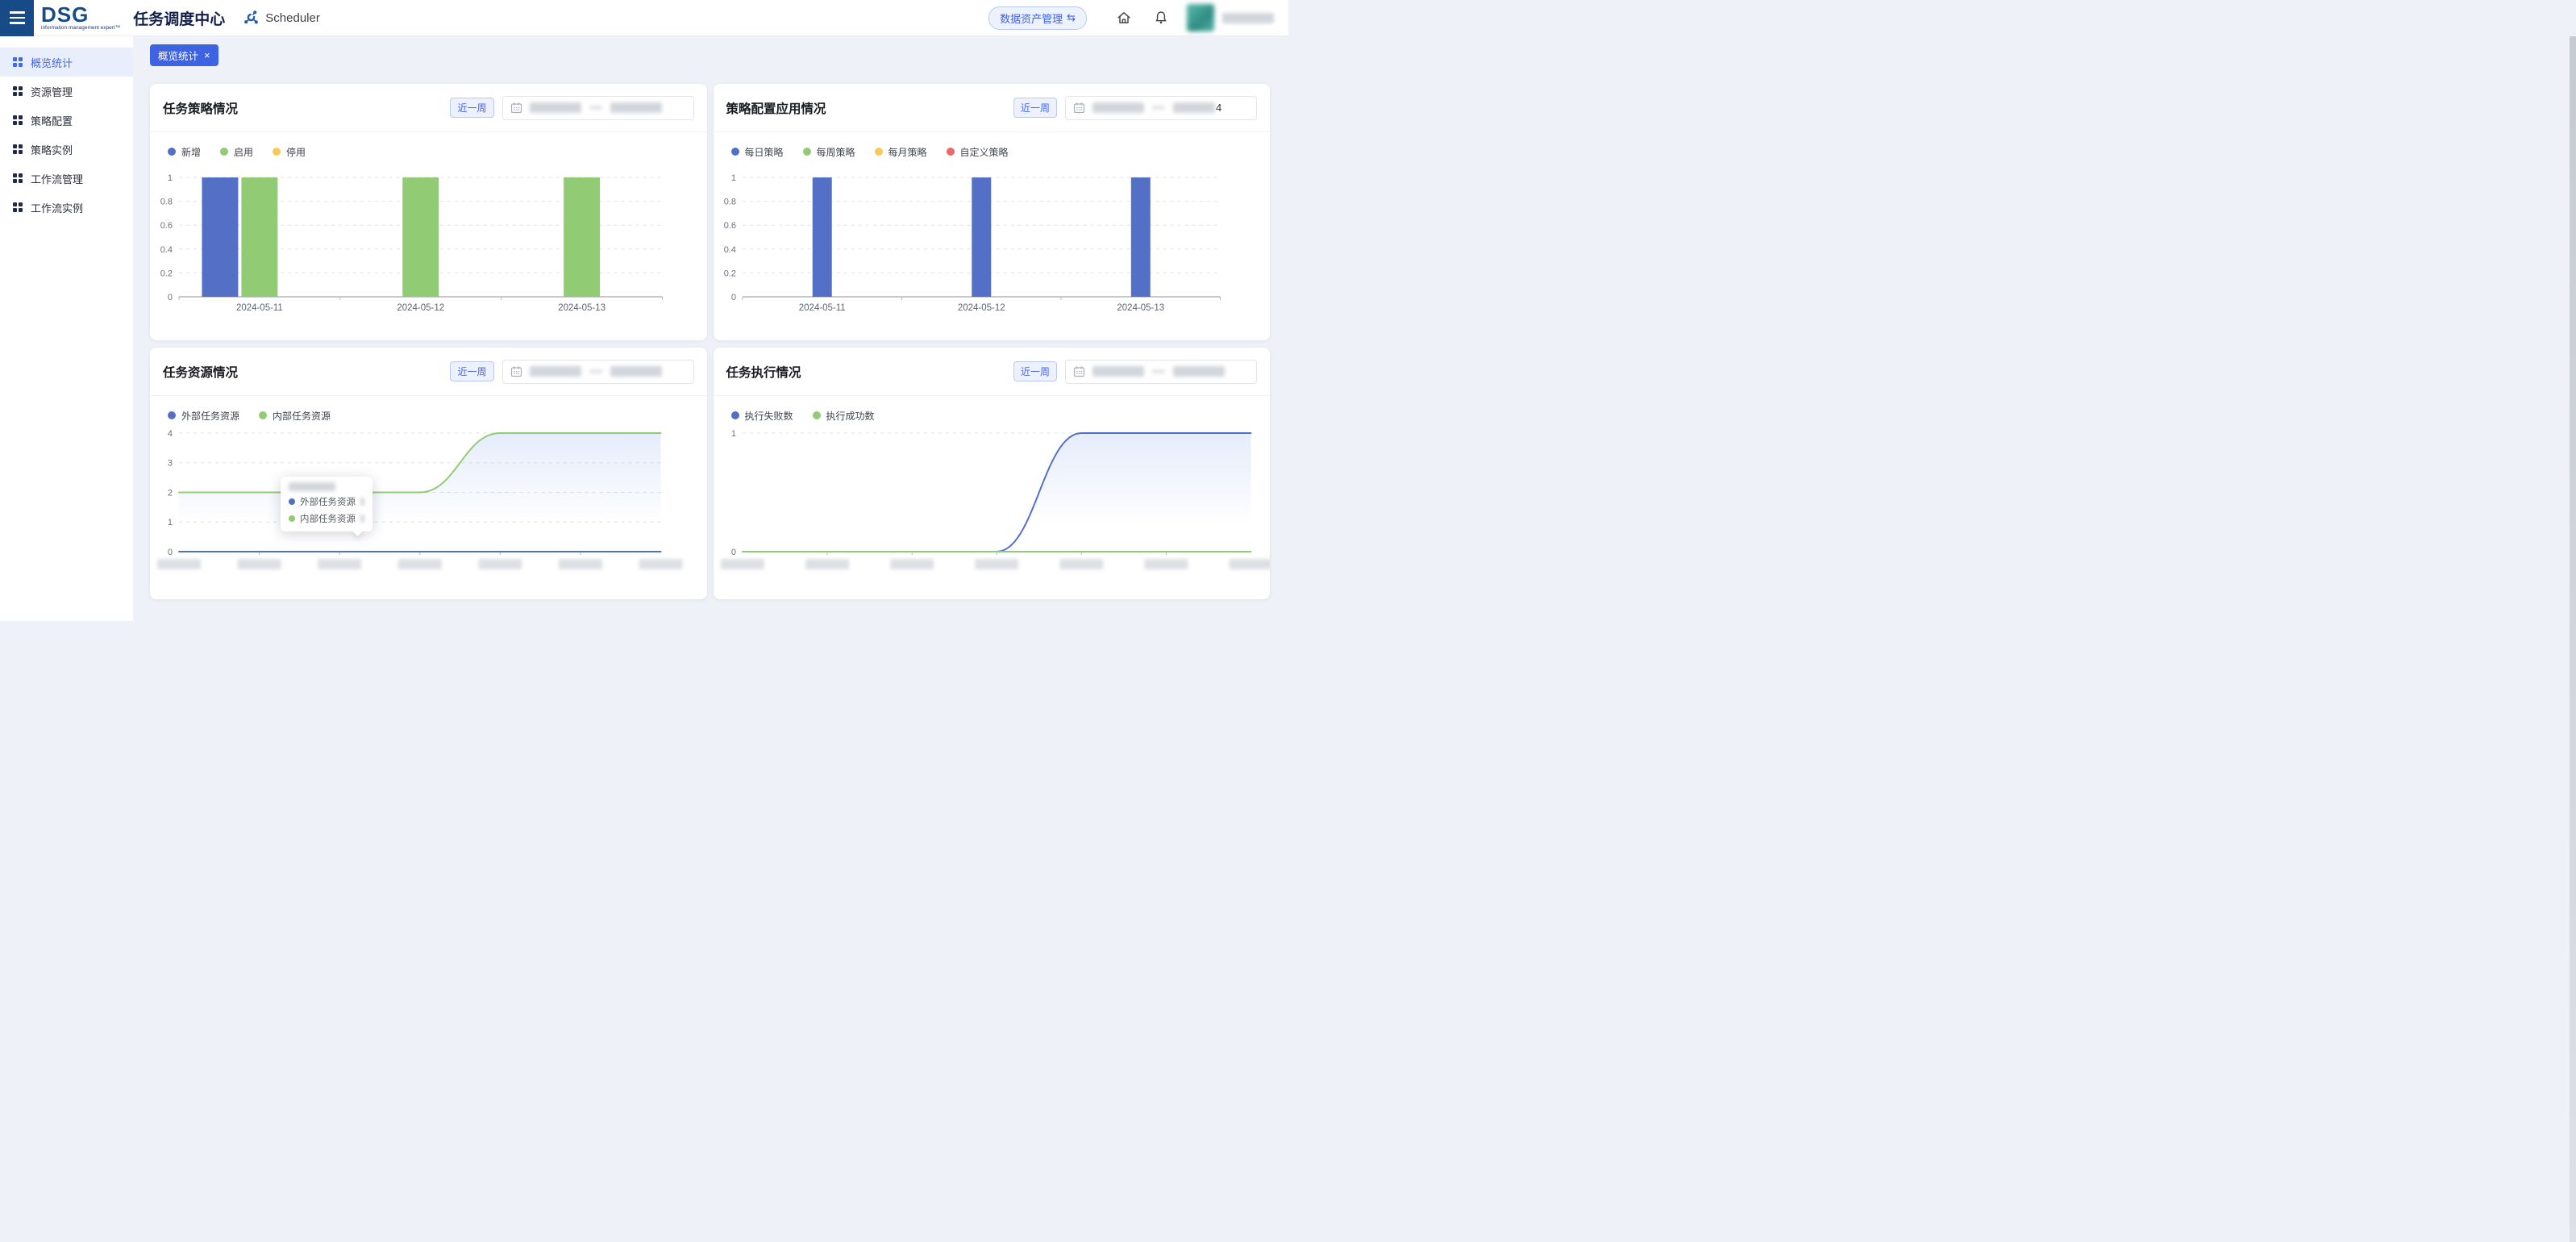  Describe the element at coordinates (179, 56) in the screenshot. I see `tab-label: 概览统计` at that location.